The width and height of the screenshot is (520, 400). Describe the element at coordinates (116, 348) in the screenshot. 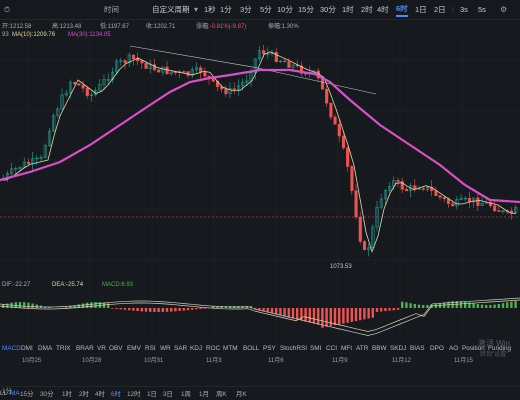

I see `ind-obv: OBV` at that location.